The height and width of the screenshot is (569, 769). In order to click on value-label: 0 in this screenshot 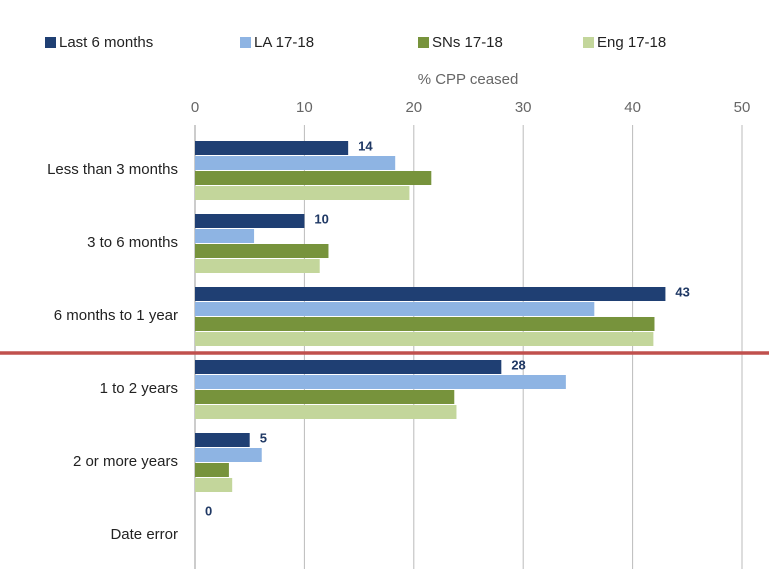, I will do `click(208, 510)`.